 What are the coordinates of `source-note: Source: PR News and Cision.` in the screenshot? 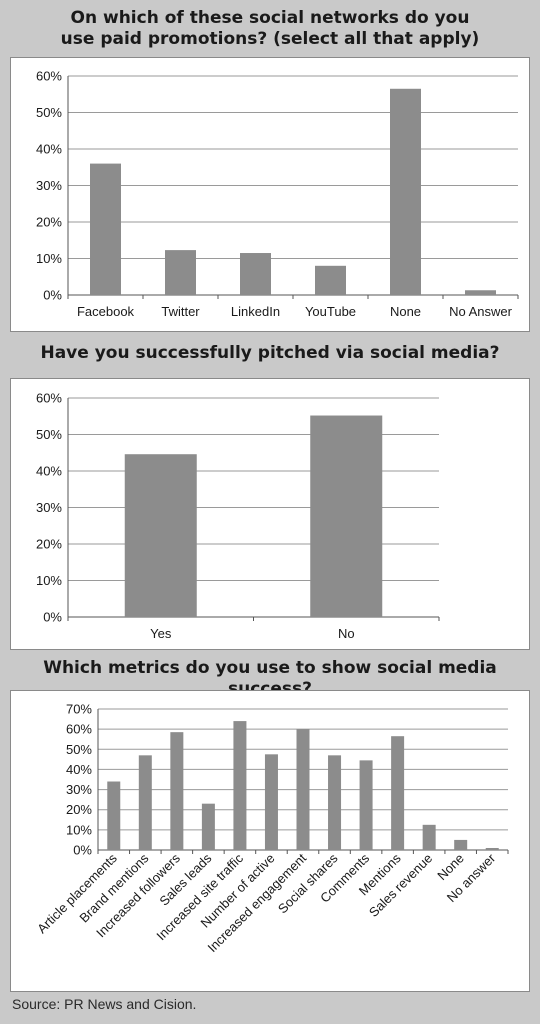 It's located at (104, 1004).